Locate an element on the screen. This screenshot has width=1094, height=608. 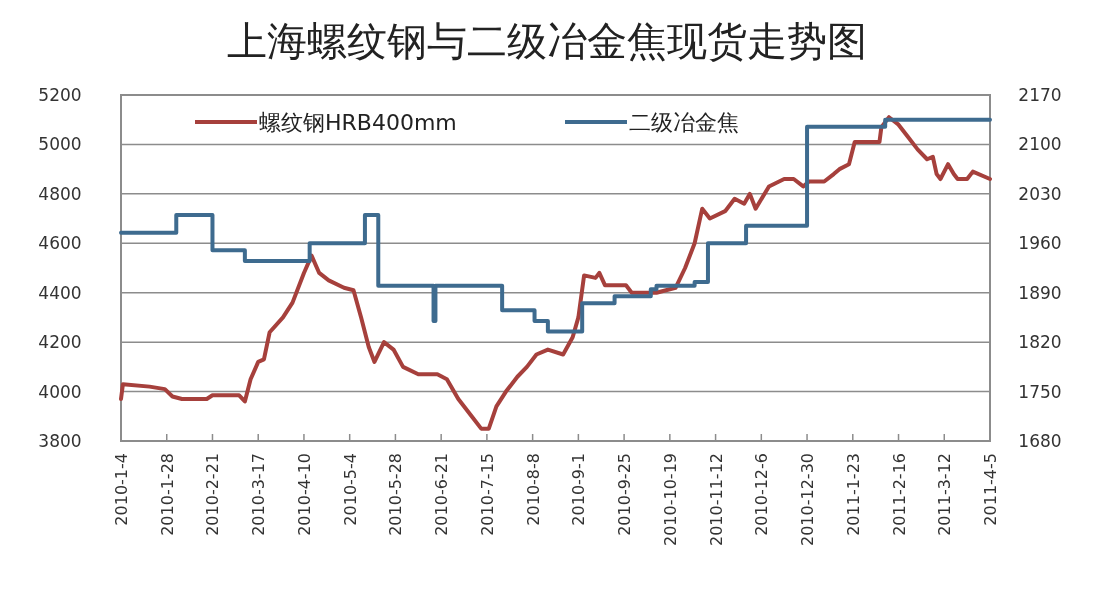
y2-tick-label: 1680 is located at coordinates (1040, 441).